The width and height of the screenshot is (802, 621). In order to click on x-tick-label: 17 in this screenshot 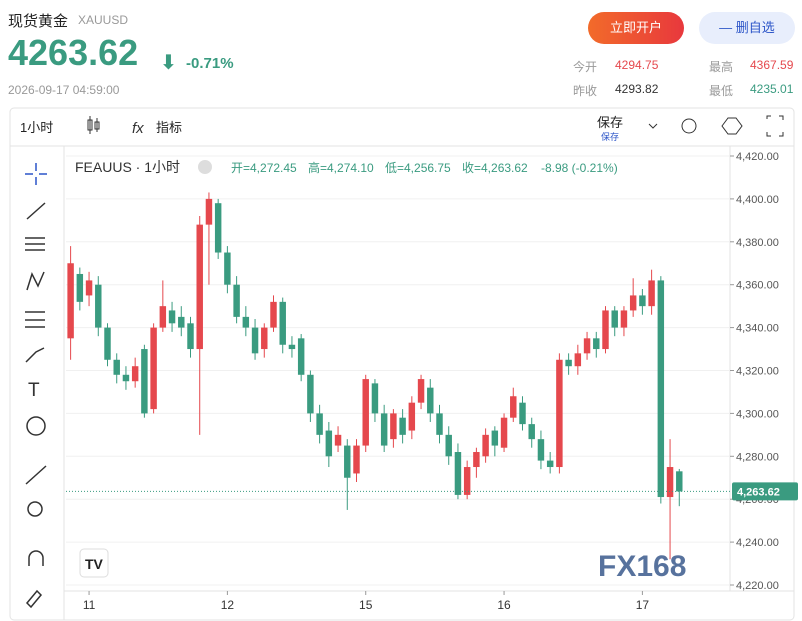, I will do `click(643, 605)`.